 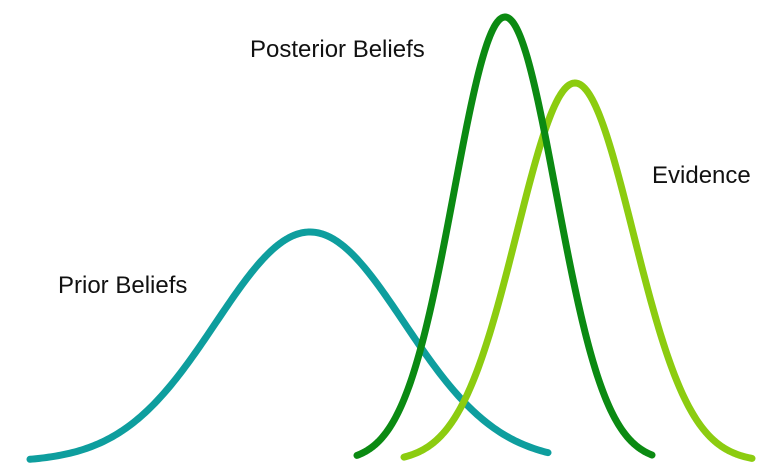 What do you see at coordinates (337, 49) in the screenshot?
I see `posterior-beliefs-label: Posterior Beliefs` at bounding box center [337, 49].